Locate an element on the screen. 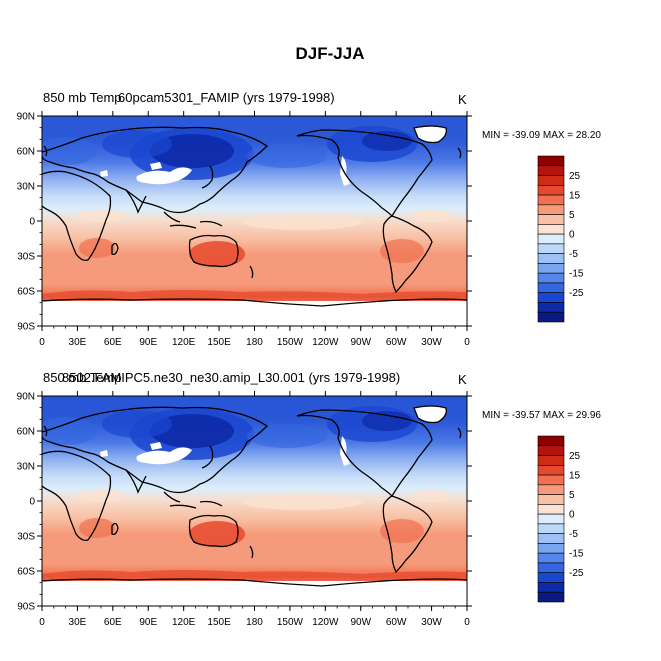 Image resolution: width=661 pixels, height=661 pixels. figure-title: DJF-JJA is located at coordinates (330, 53).